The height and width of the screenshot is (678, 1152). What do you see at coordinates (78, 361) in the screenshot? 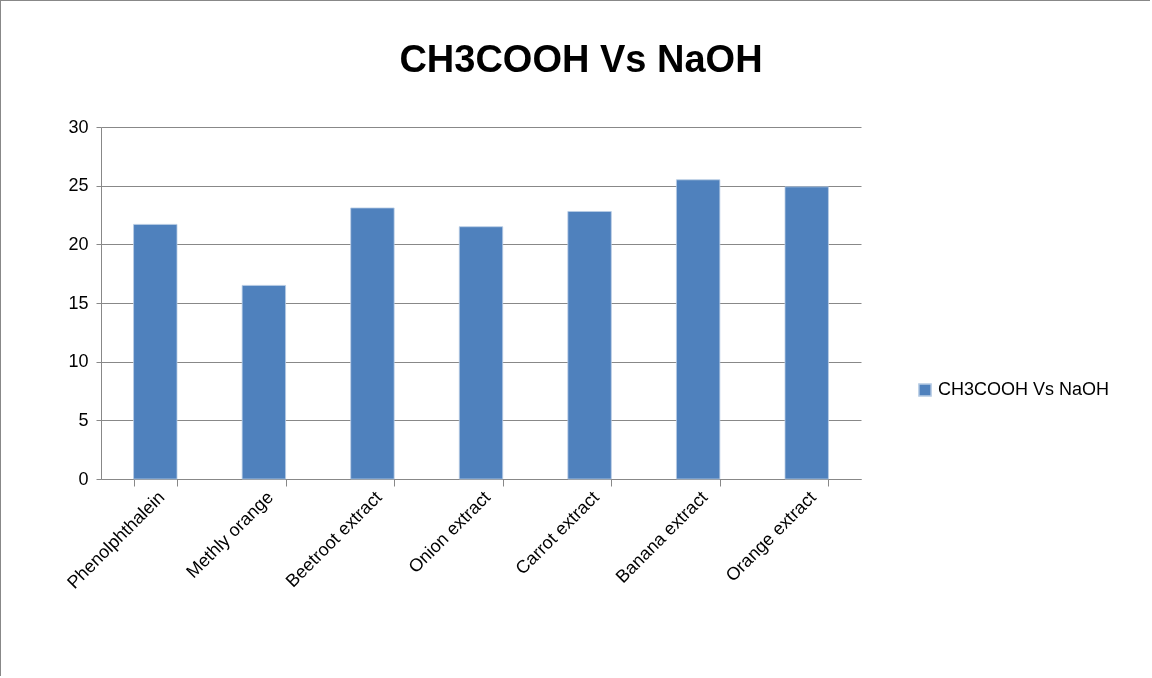
I see `y-tick-label: 10` at bounding box center [78, 361].